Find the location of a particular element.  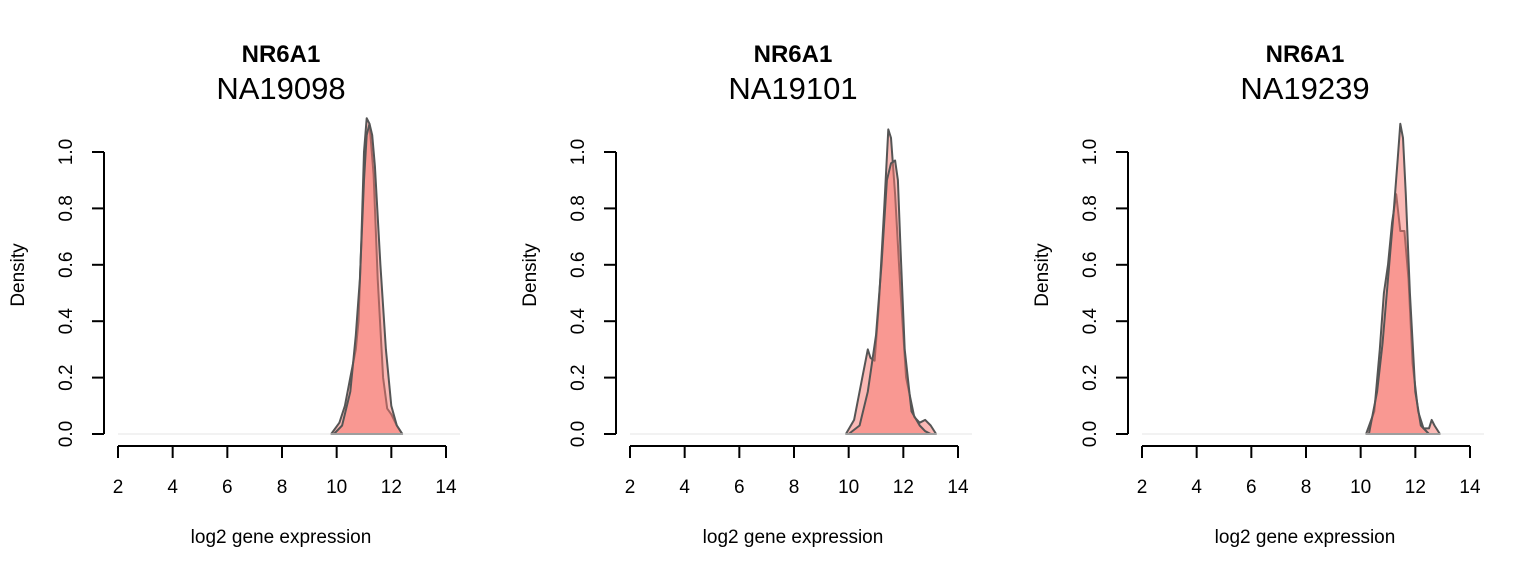

chart-subtitle: NA19101 is located at coordinates (792, 88).